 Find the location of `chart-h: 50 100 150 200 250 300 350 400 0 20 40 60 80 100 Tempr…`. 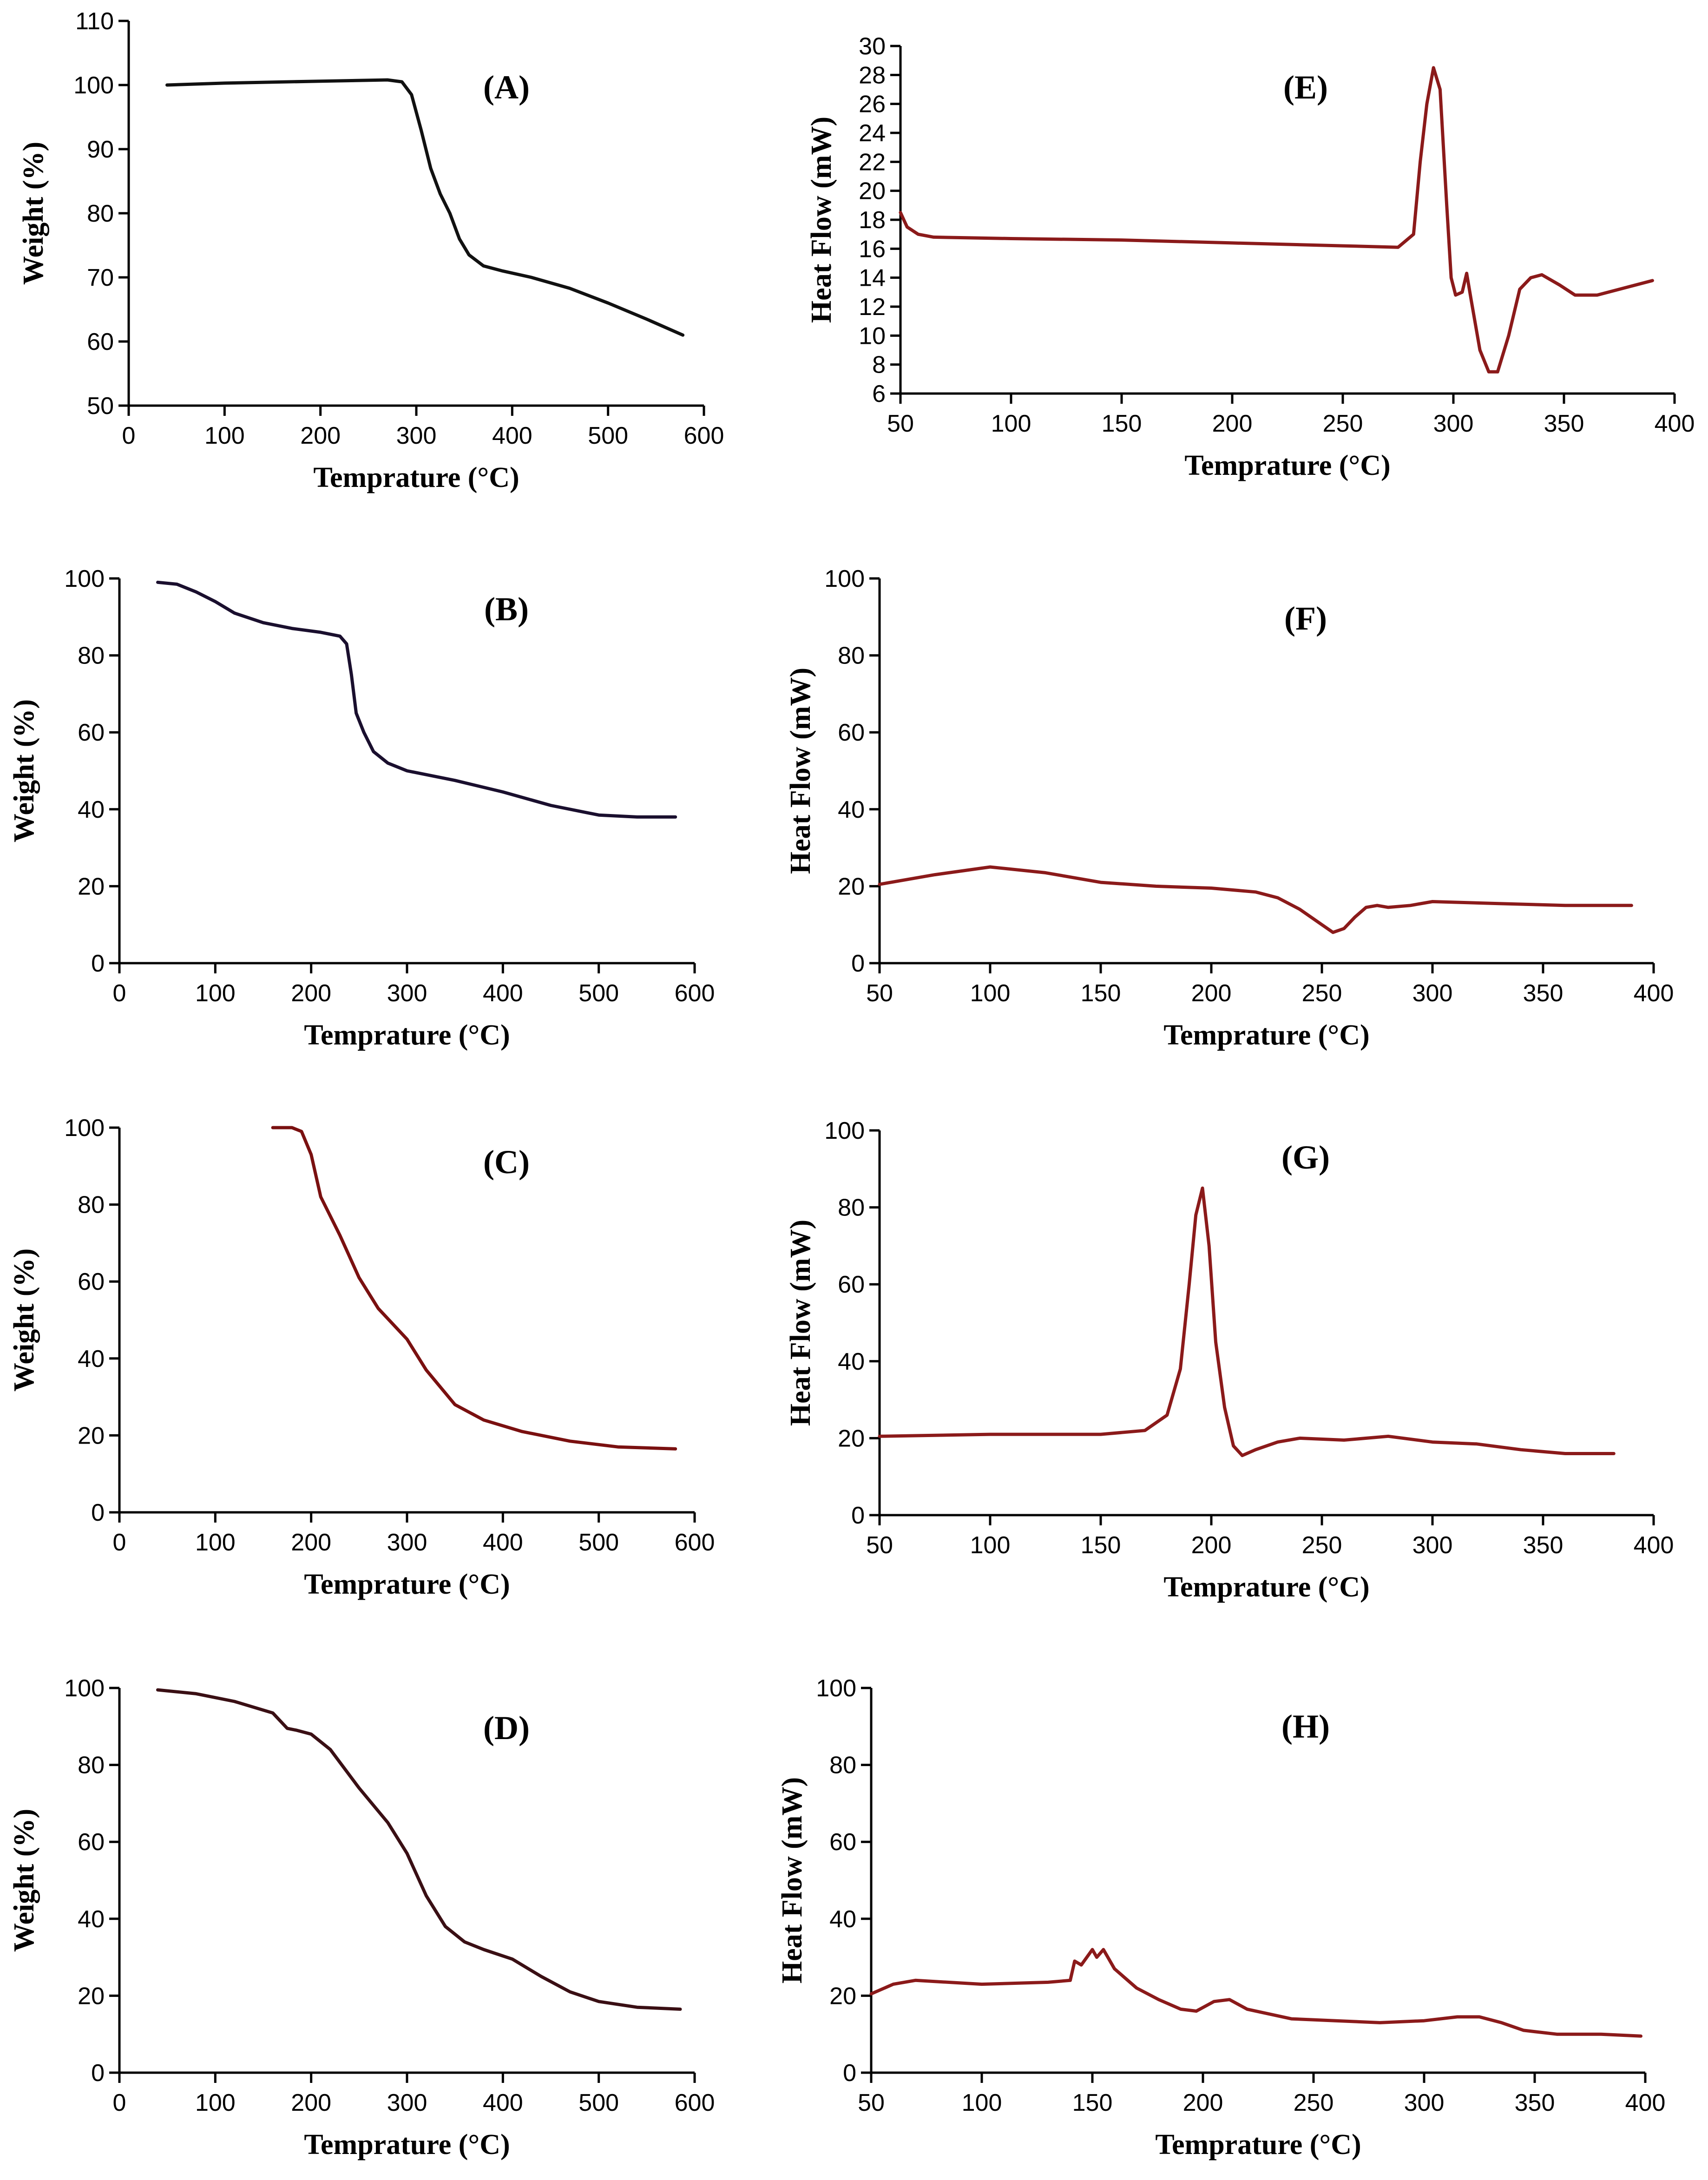

chart-h: 50 100 150 200 250 300 350 400 0 20 40 60 80 100 Tempr… is located at coordinates (1220, 1917).